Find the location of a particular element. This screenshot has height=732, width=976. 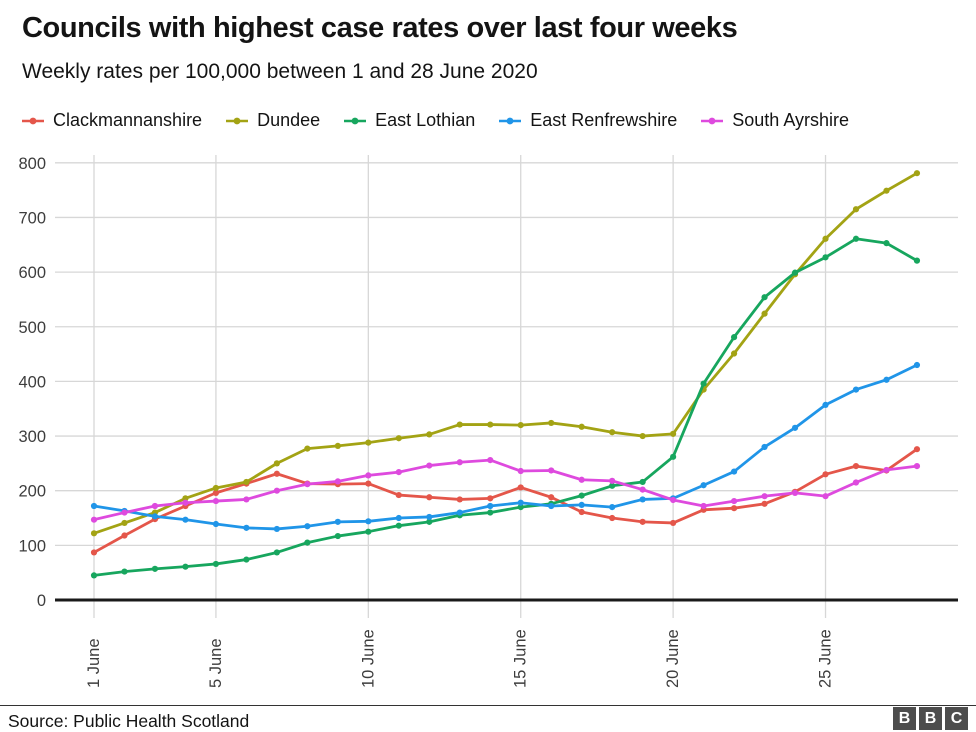

y-tick-label: 800 is located at coordinates (32, 164).